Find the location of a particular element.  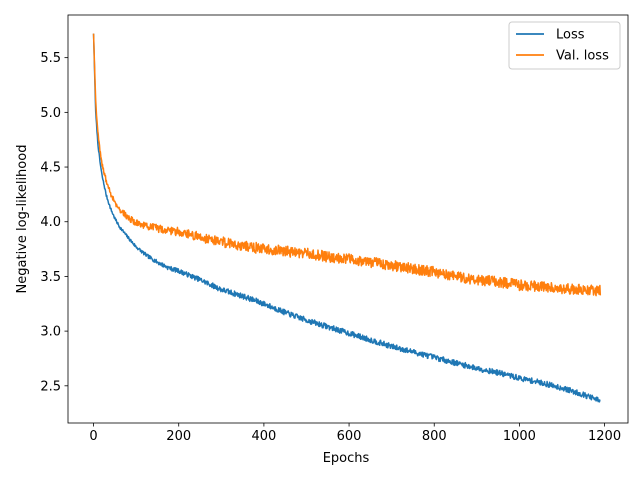

x-tick-label: 200 is located at coordinates (178, 436).